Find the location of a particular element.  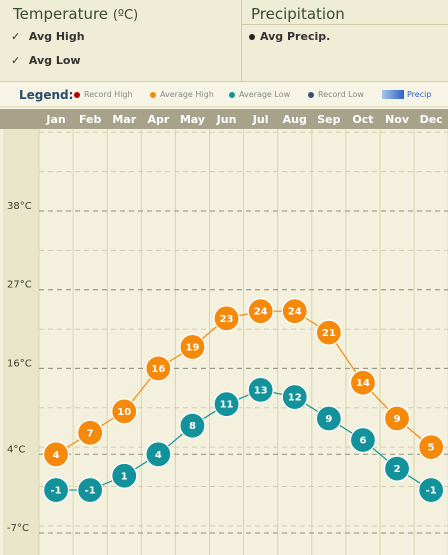

data-point: 5 is located at coordinates (431, 447).